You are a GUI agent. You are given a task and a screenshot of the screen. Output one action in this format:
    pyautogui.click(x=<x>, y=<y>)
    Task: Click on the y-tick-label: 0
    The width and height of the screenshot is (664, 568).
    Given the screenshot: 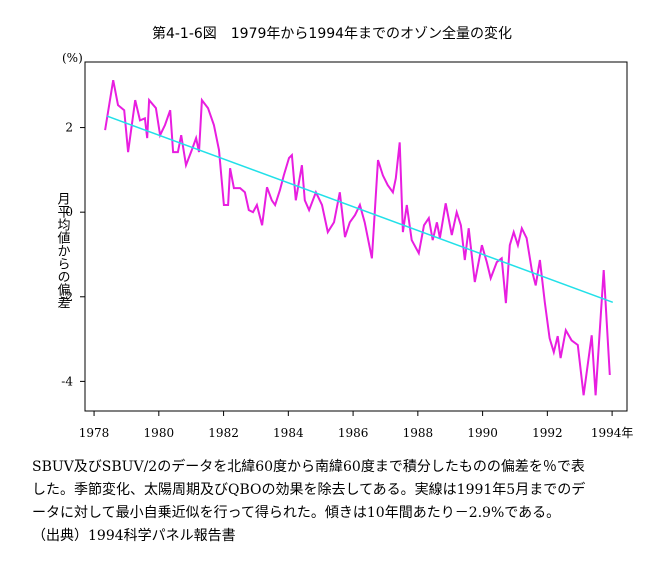 What is the action you would take?
    pyautogui.click(x=69, y=212)
    